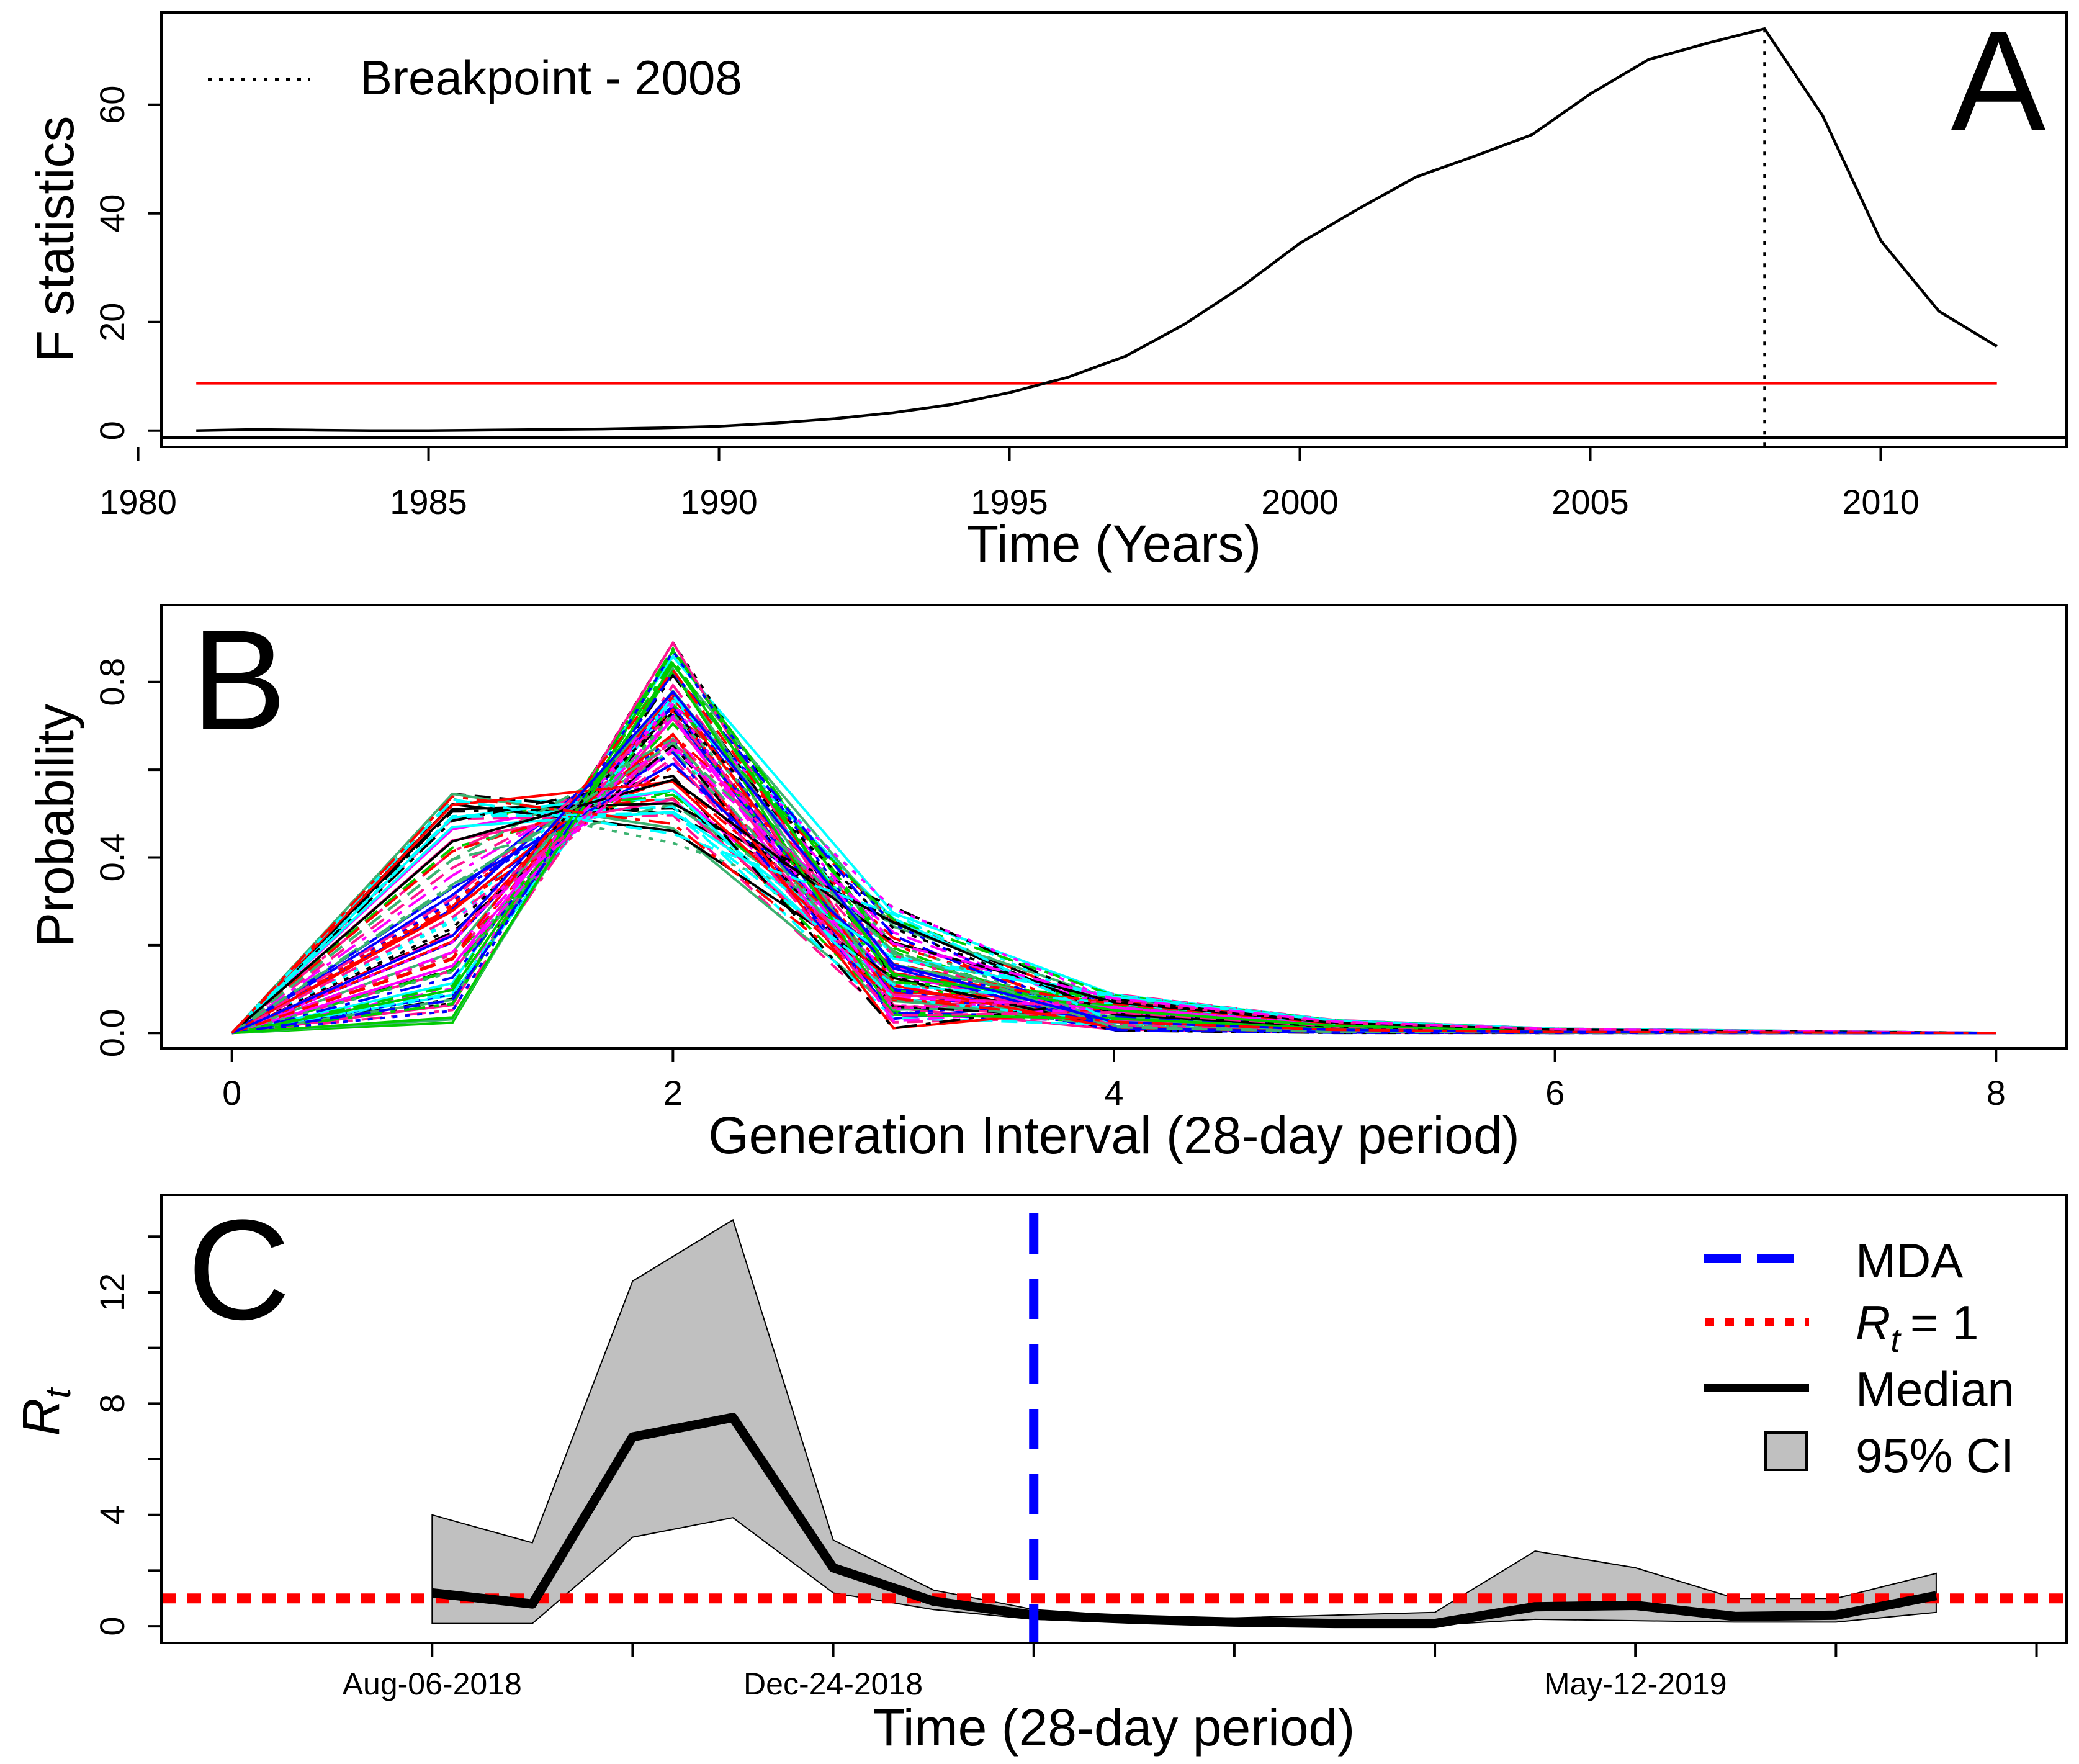 The image size is (2079, 1764). Describe the element at coordinates (238, 1269) in the screenshot. I see `panel-label-c: C` at that location.